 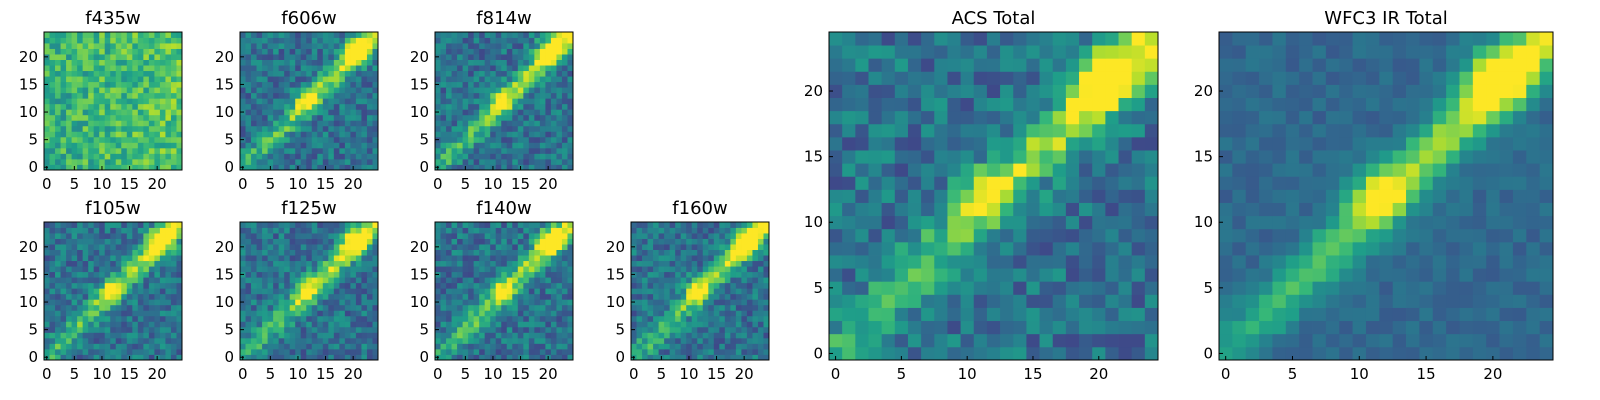 I want to click on panel-title: f125w, so click(x=308, y=208).